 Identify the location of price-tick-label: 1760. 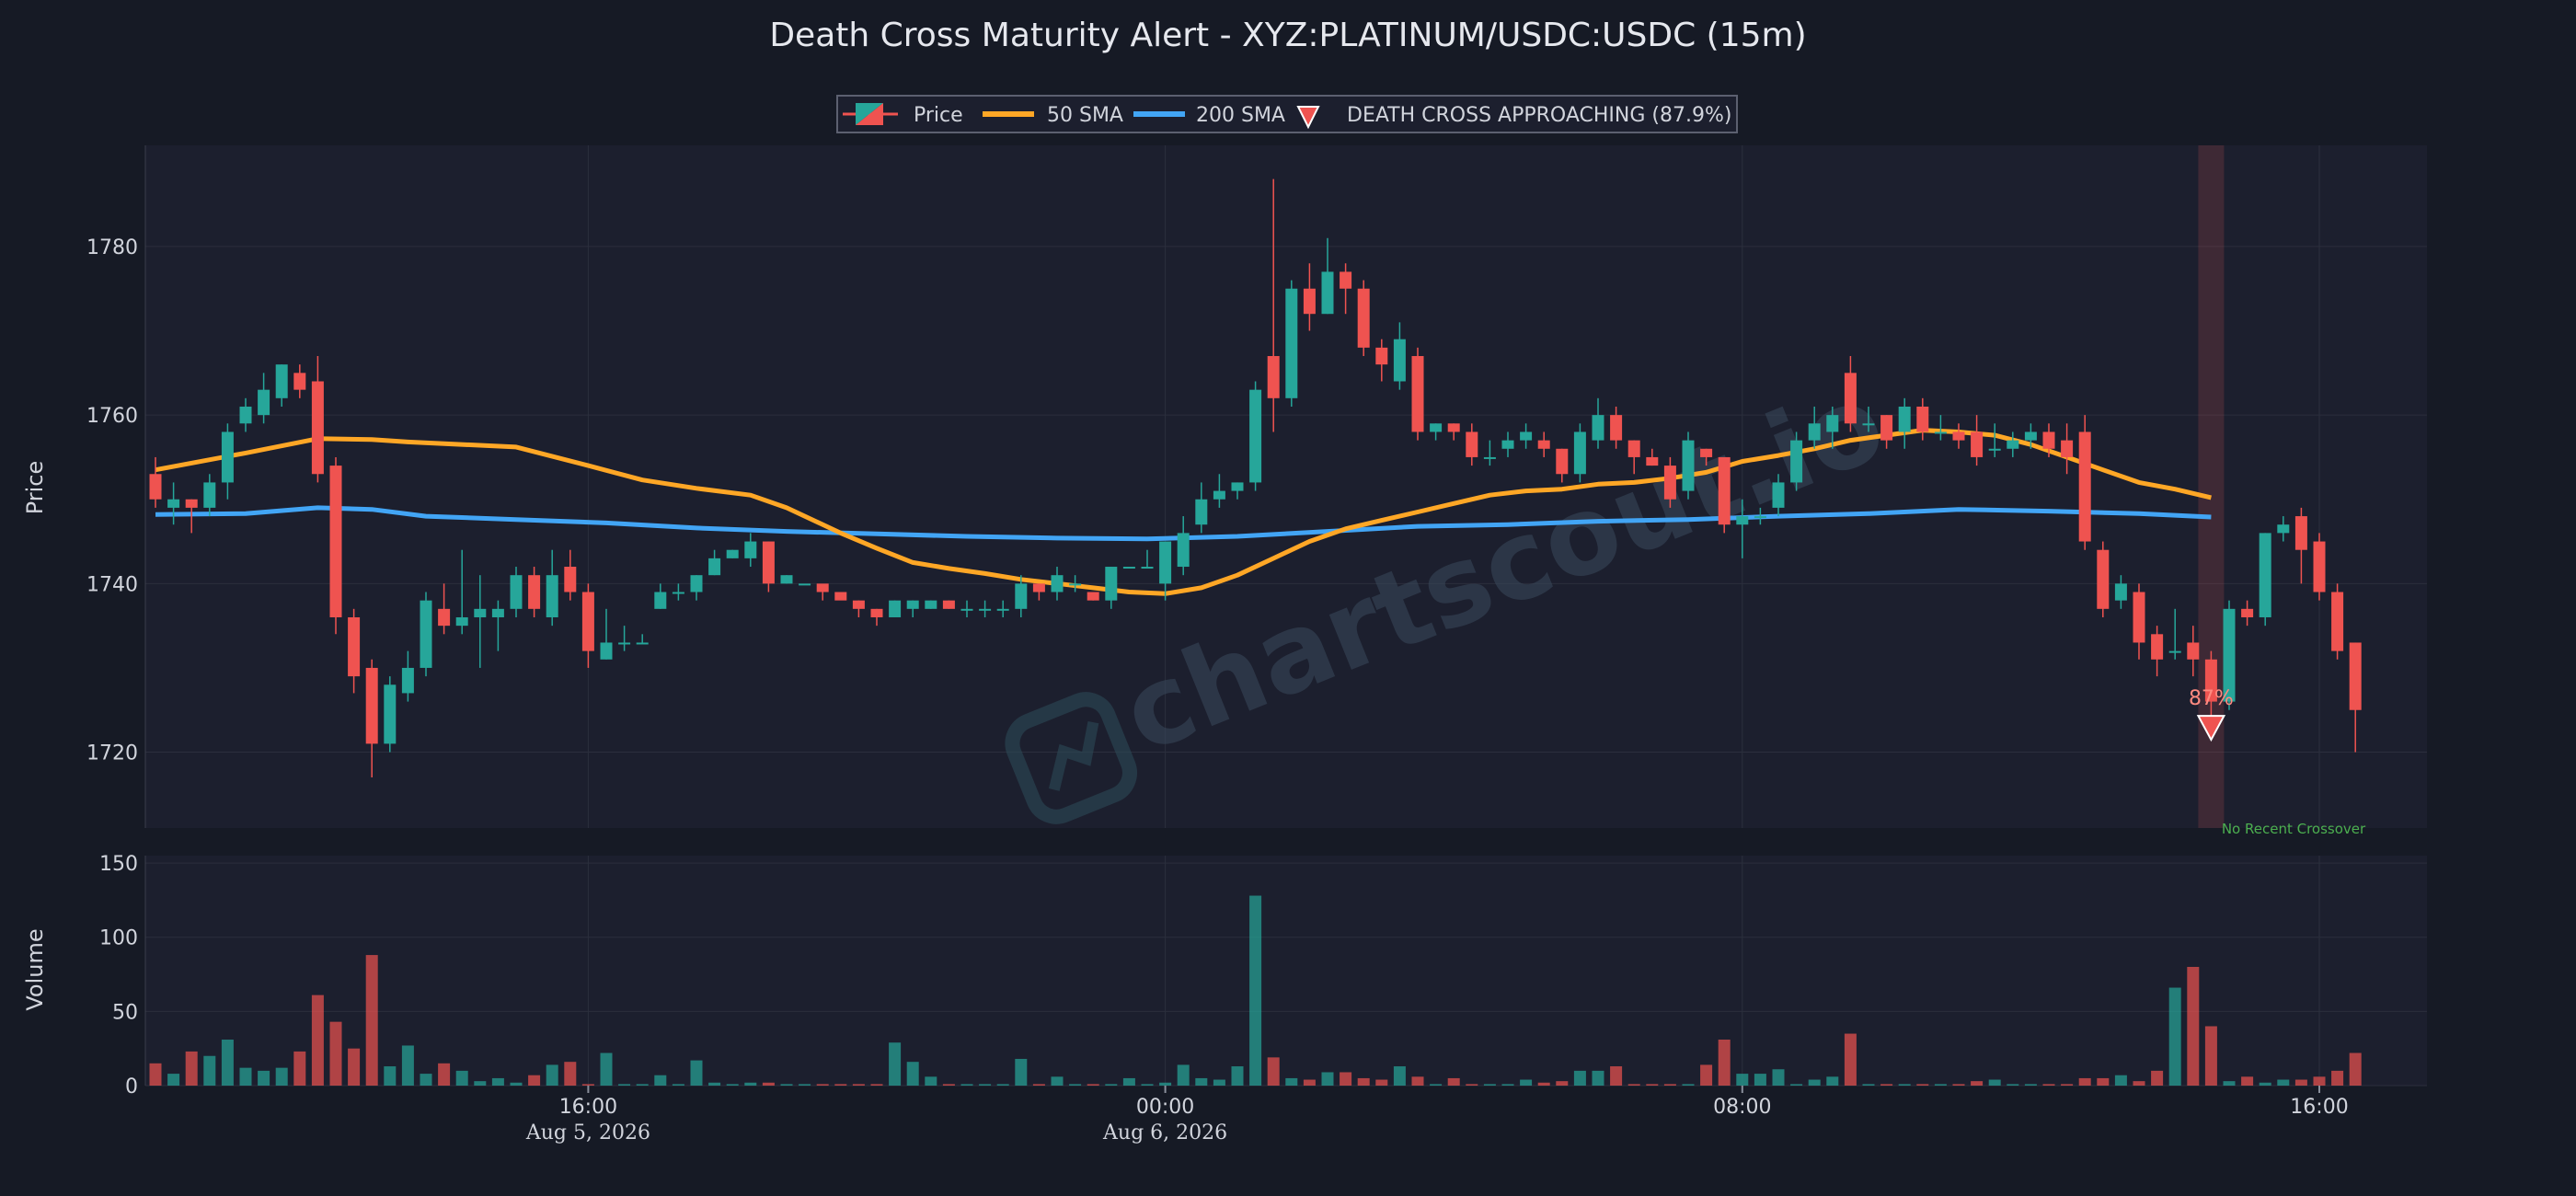
(112, 416).